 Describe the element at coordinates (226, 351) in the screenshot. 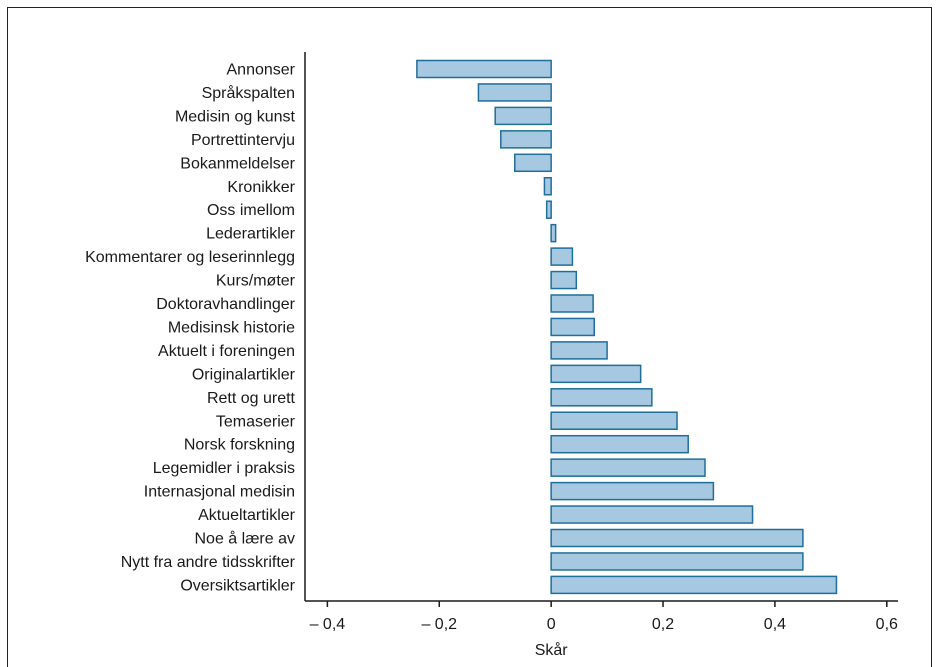

I see `category-label: Aktuelt i foreningen` at that location.